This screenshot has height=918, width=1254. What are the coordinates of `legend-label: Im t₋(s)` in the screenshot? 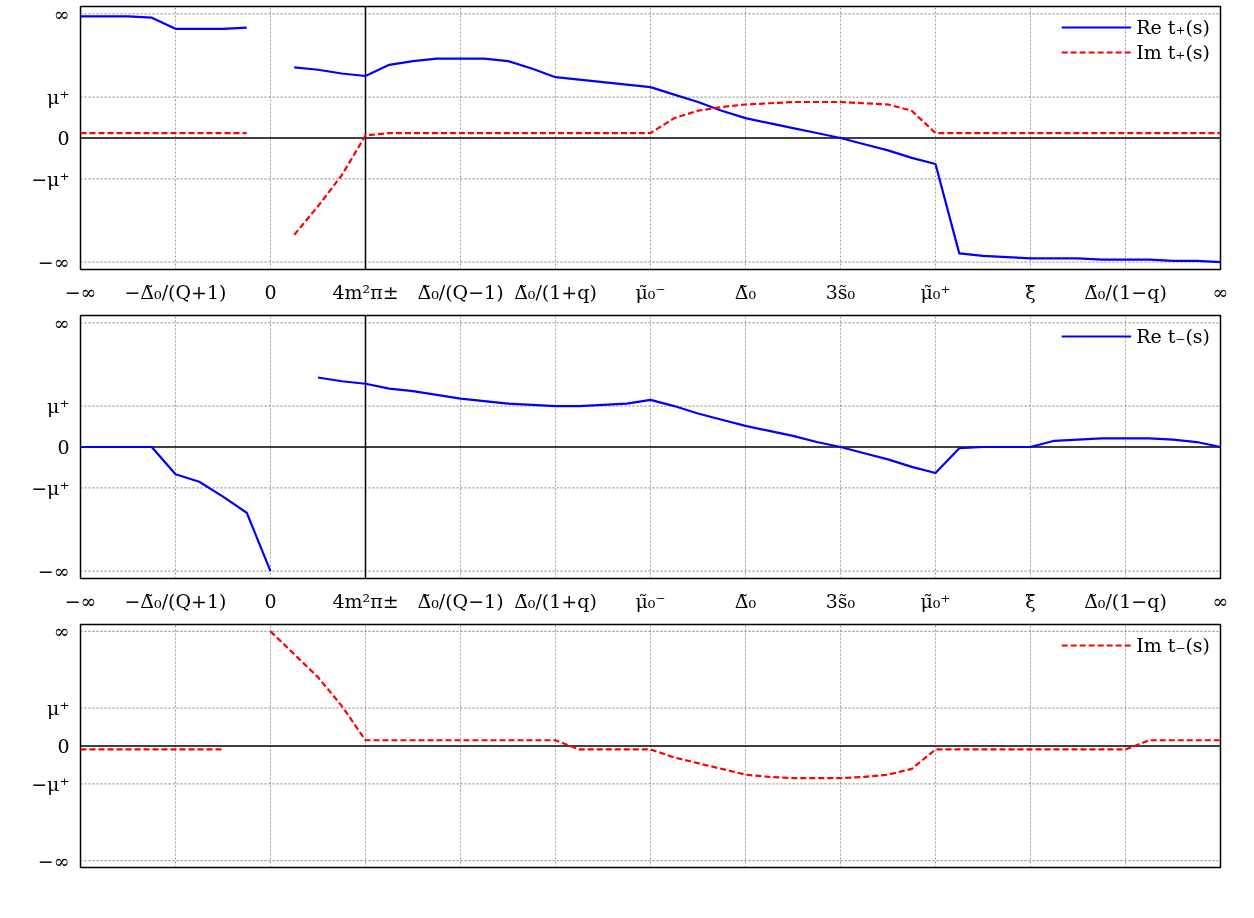 It's located at (1173, 645).